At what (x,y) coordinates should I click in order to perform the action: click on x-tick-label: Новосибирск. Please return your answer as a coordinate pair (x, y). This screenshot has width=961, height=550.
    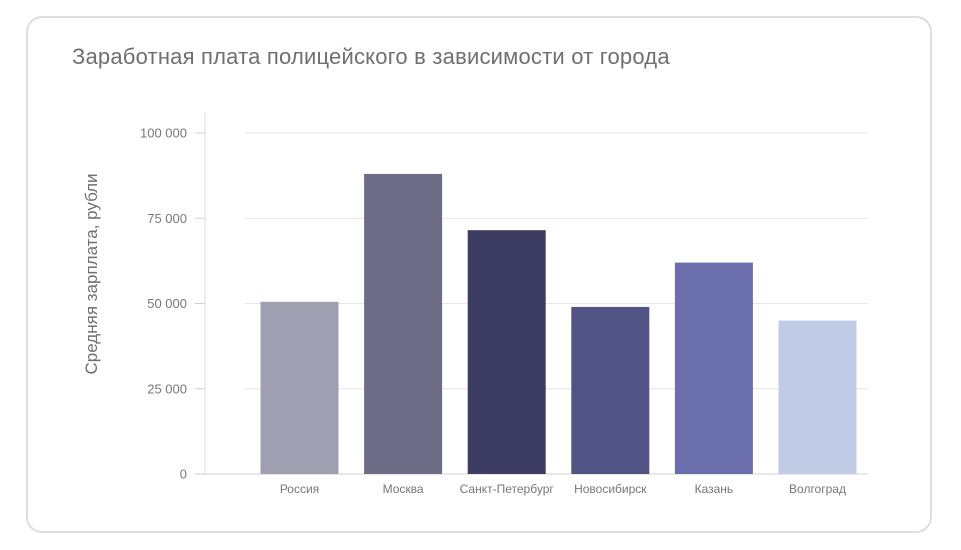
    Looking at the image, I should click on (610, 489).